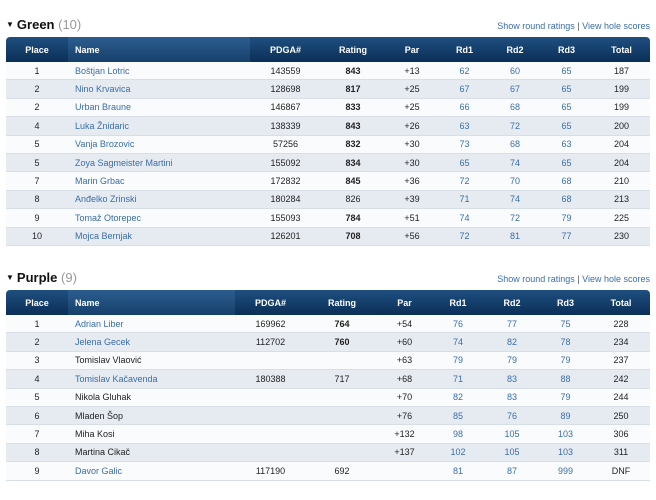 The height and width of the screenshot is (500, 656). Describe the element at coordinates (151, 379) in the screenshot. I see `cell-name: Tomislav Kačavenda` at that location.